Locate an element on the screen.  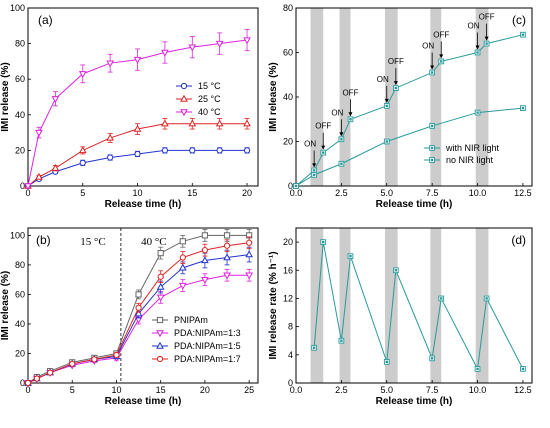
series is located at coordinates (137, 168).